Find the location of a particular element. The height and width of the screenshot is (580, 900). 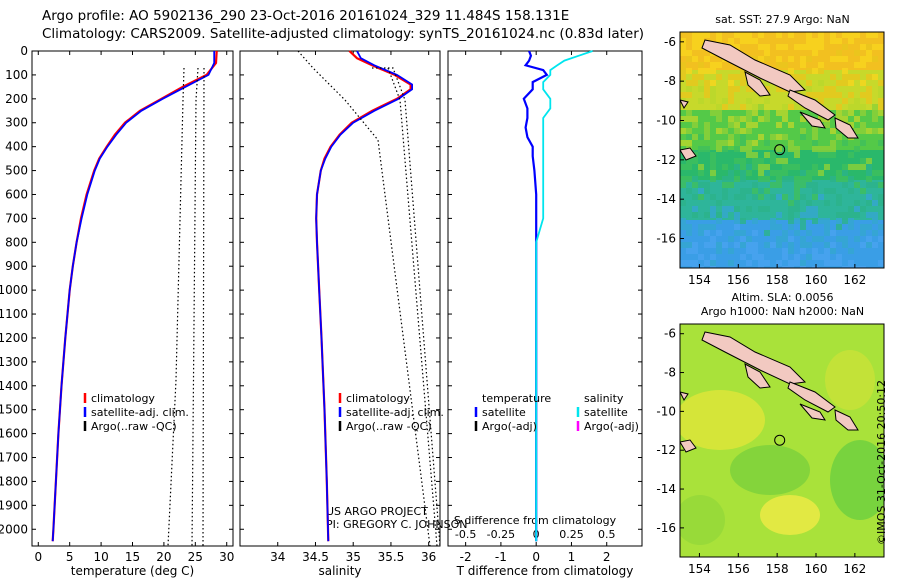

temperature-legend-item: Argo(..raw -QC) is located at coordinates (134, 426).